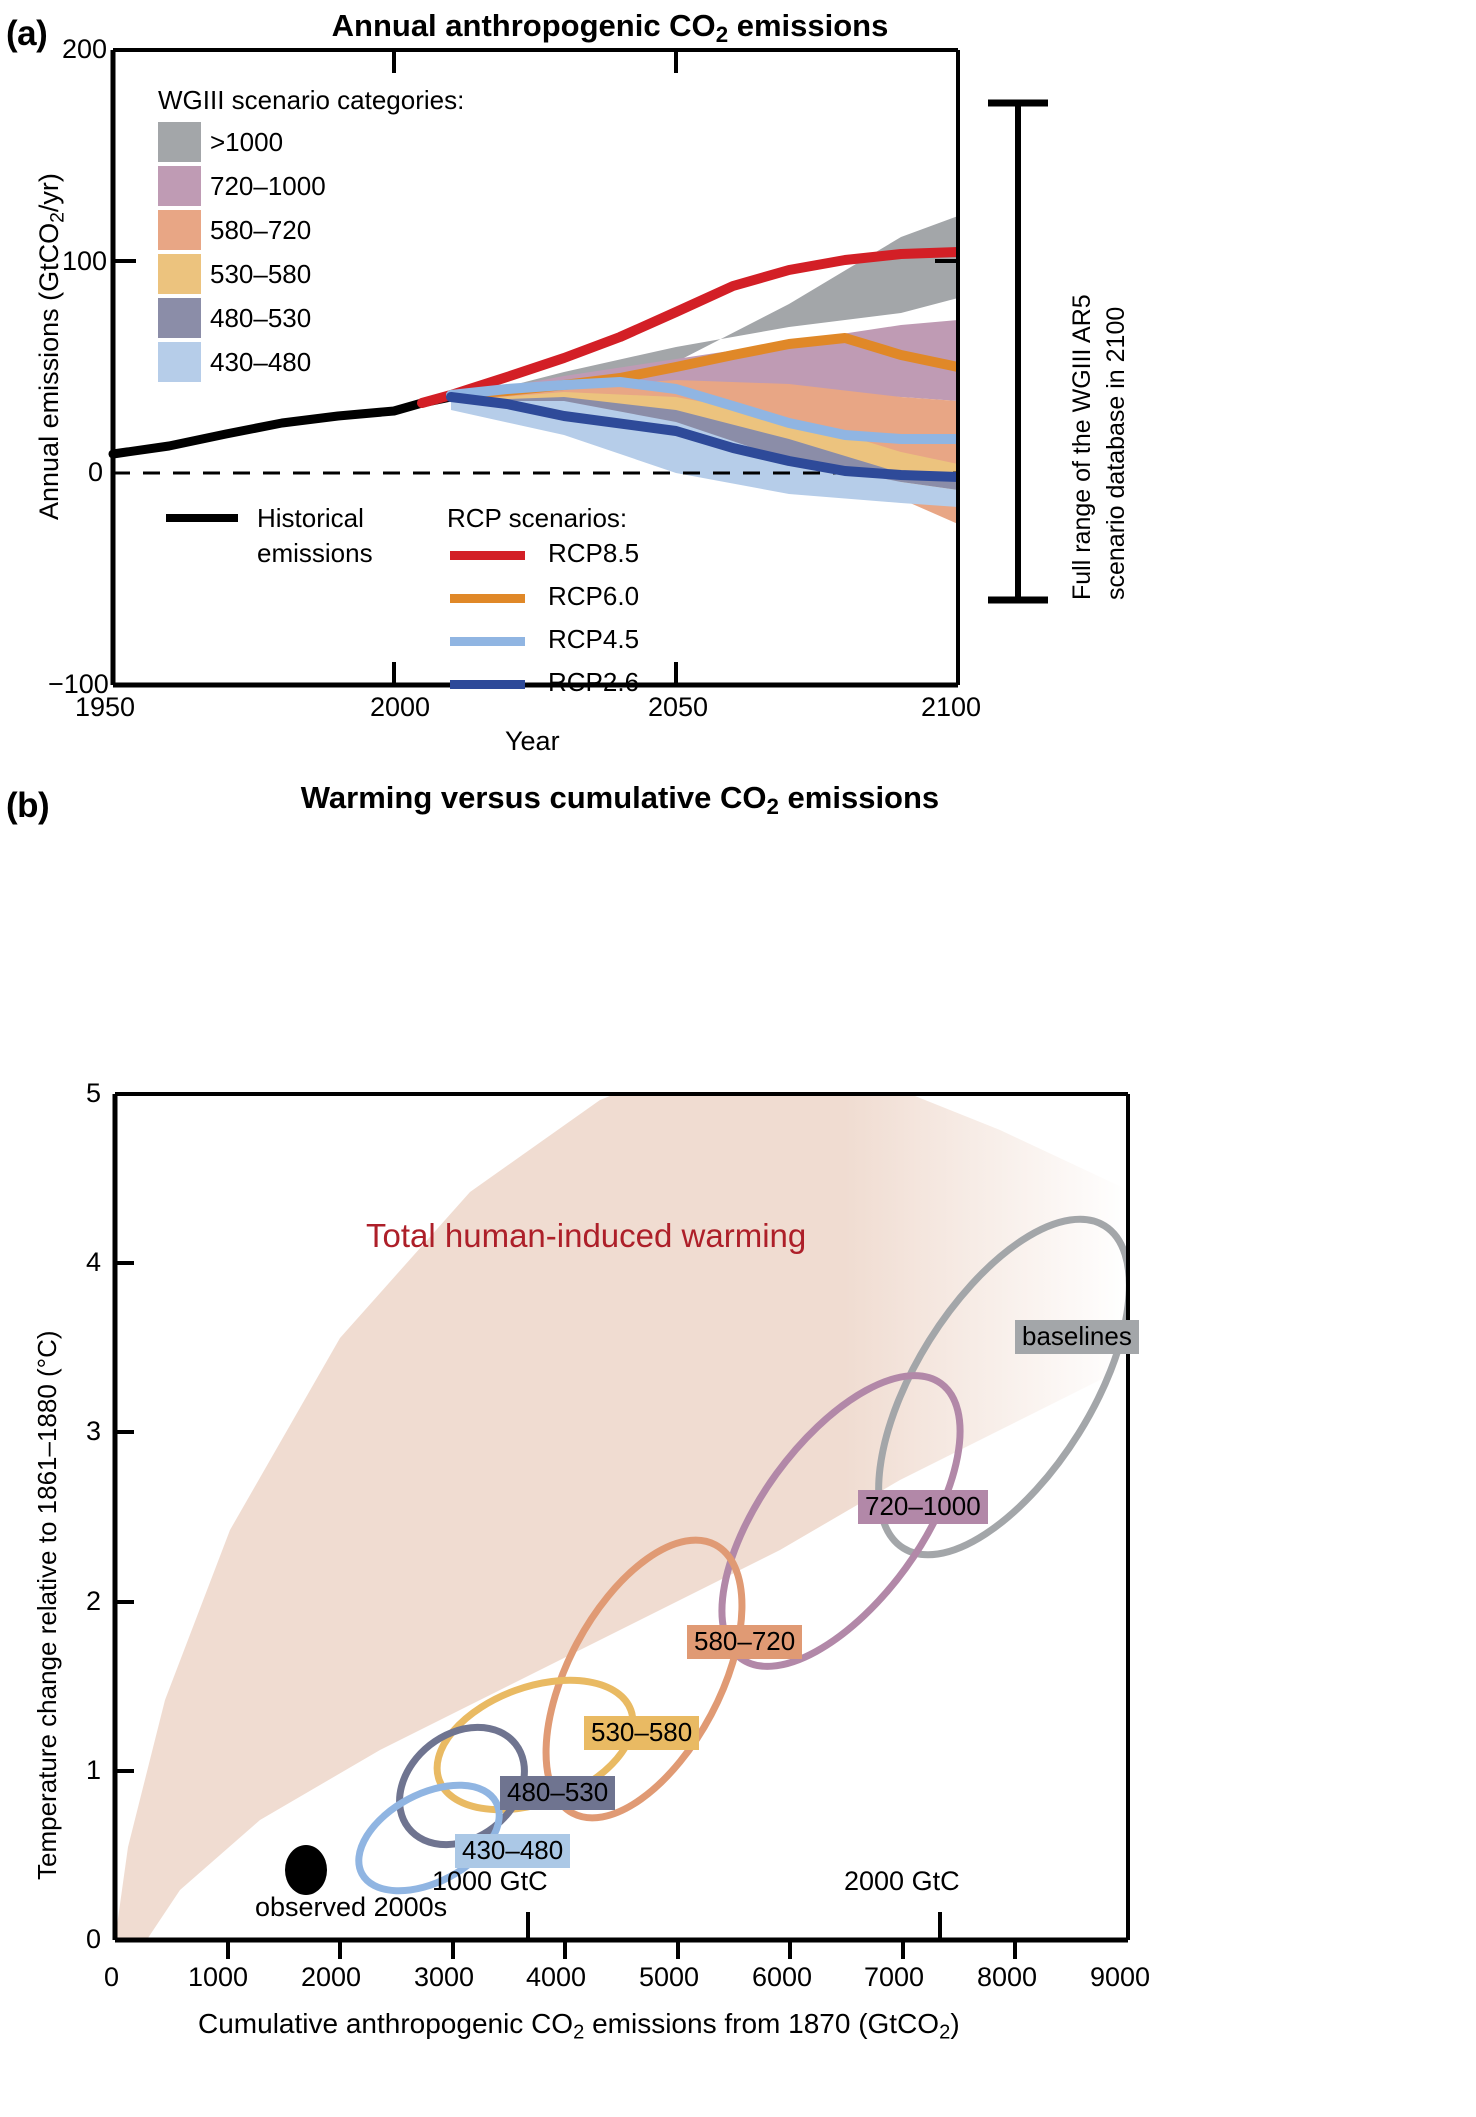  I want to click on ellipse-label-430-480: 430–480, so click(513, 1851).